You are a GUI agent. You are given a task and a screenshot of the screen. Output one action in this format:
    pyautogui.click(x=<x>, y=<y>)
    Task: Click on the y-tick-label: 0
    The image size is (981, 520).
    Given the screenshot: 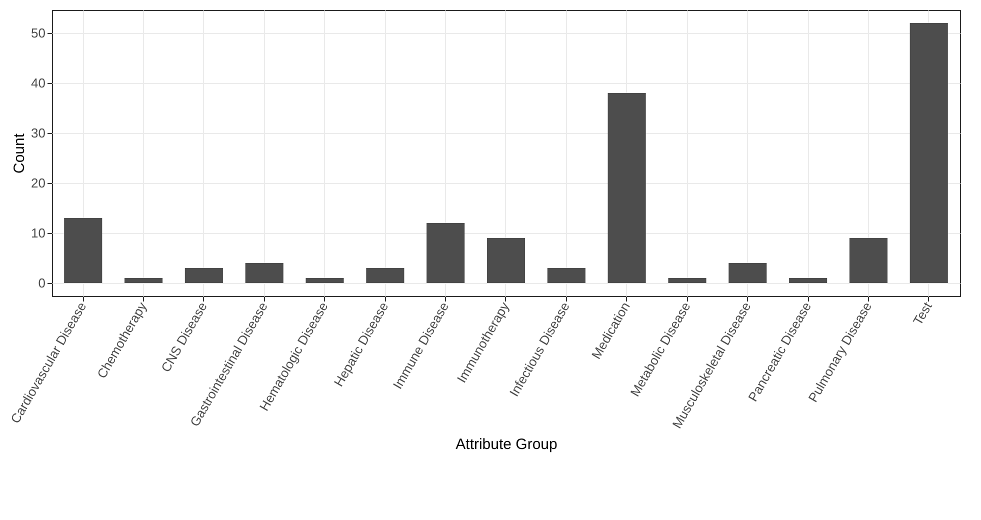 What is the action you would take?
    pyautogui.click(x=42, y=283)
    